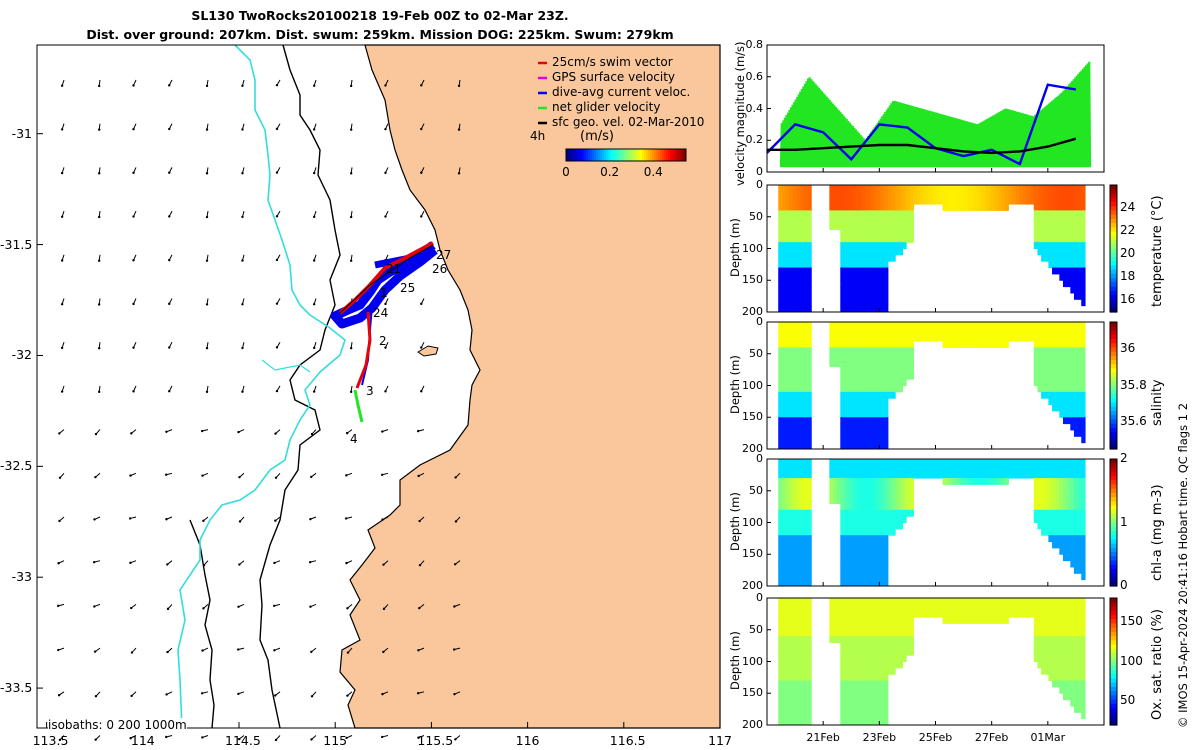 The image size is (1200, 750). What do you see at coordinates (16, 244) in the screenshot?
I see `map-y-tick-label: -31.5` at bounding box center [16, 244].